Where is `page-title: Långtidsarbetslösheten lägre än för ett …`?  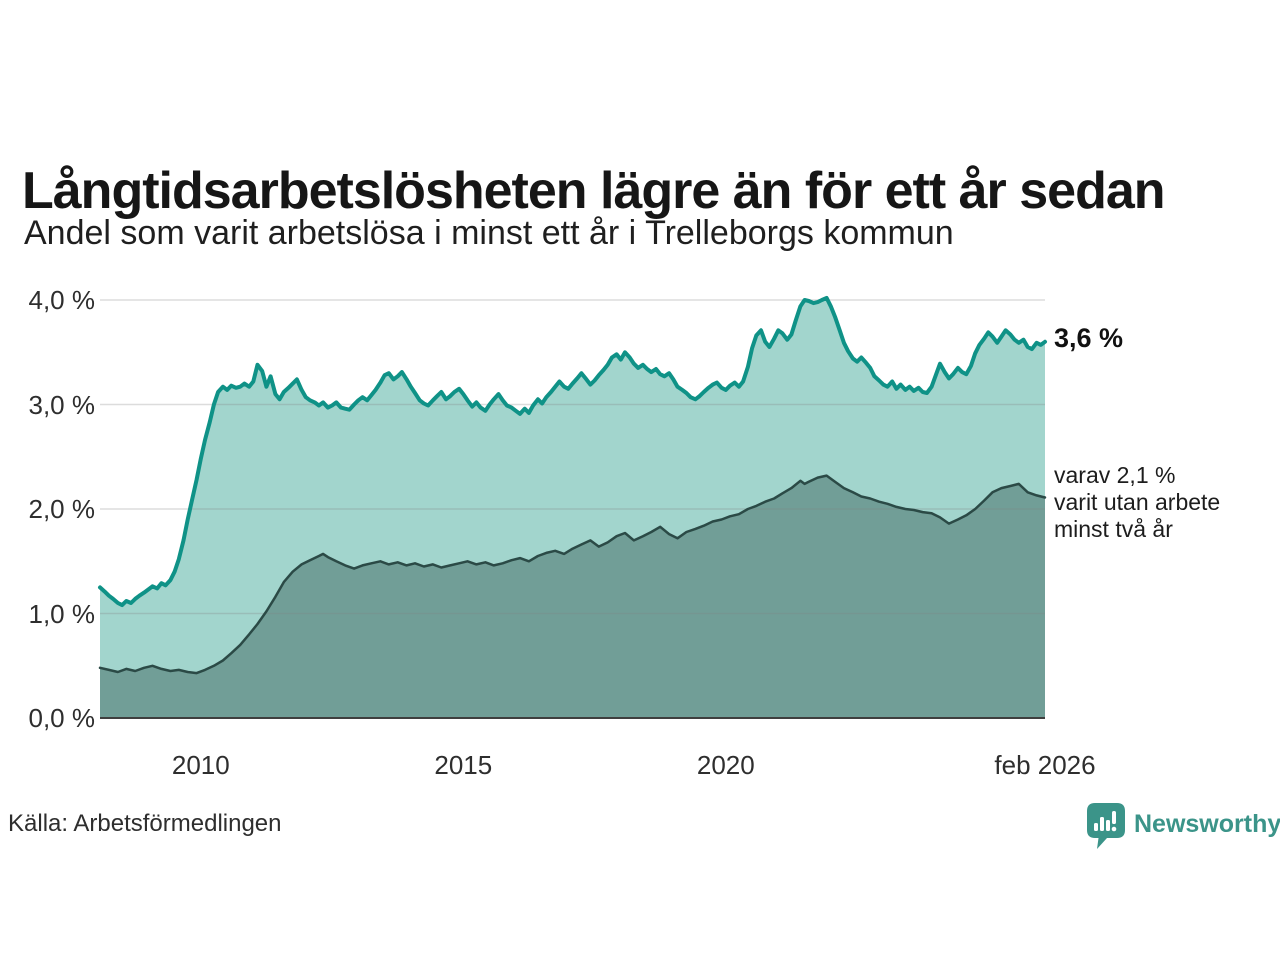 page-title: Långtidsarbetslösheten lägre än för ett … is located at coordinates (594, 190).